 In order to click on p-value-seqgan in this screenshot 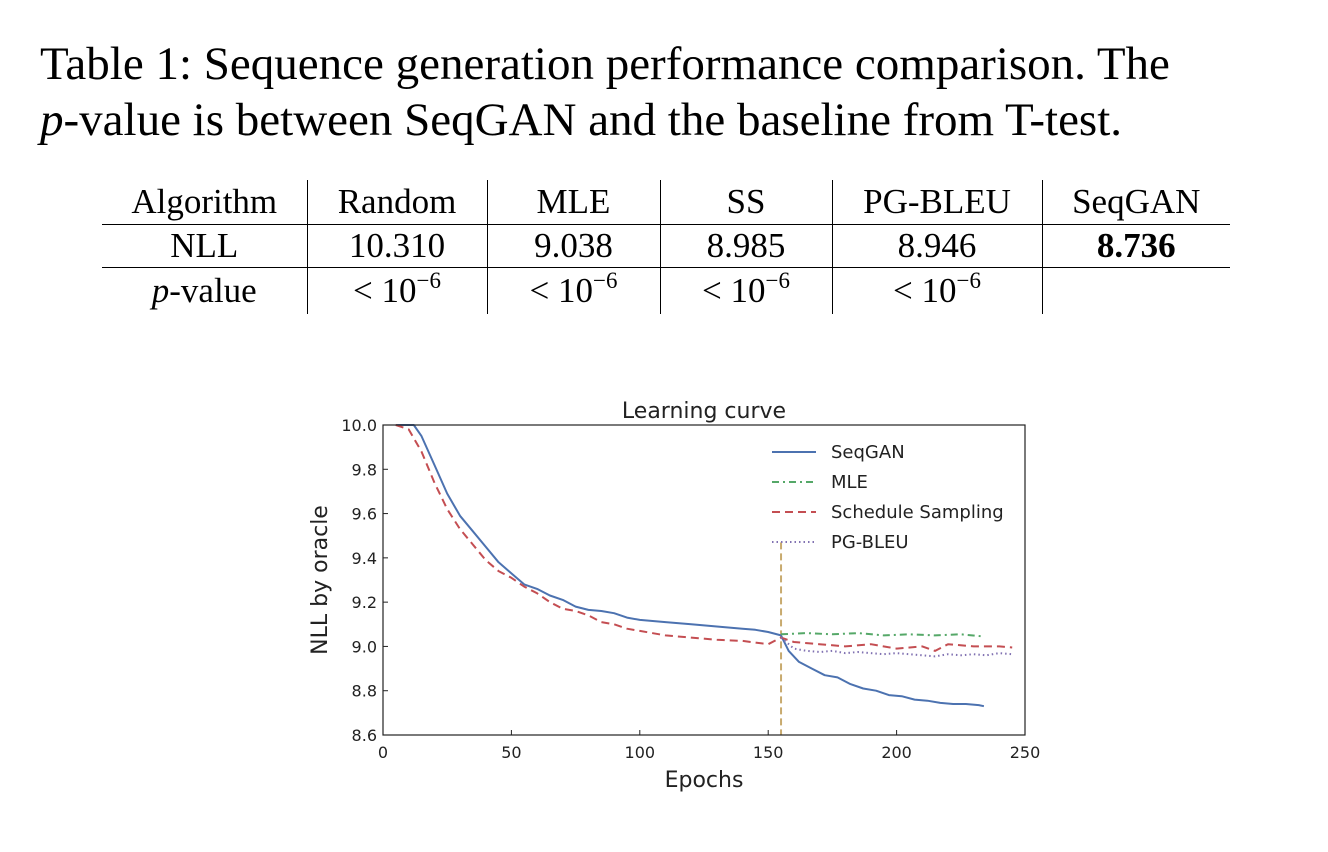, I will do `click(1135, 290)`.